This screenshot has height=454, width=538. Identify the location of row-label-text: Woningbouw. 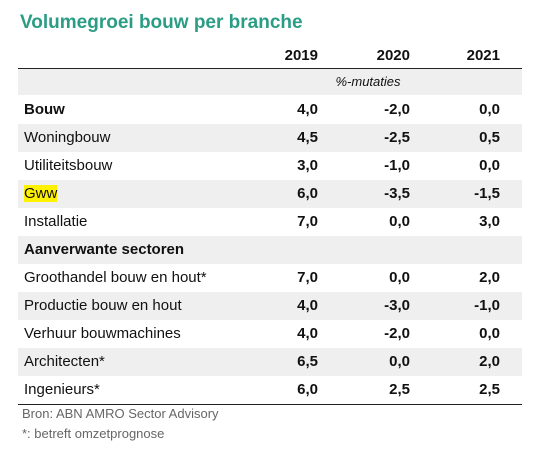
(67, 137).